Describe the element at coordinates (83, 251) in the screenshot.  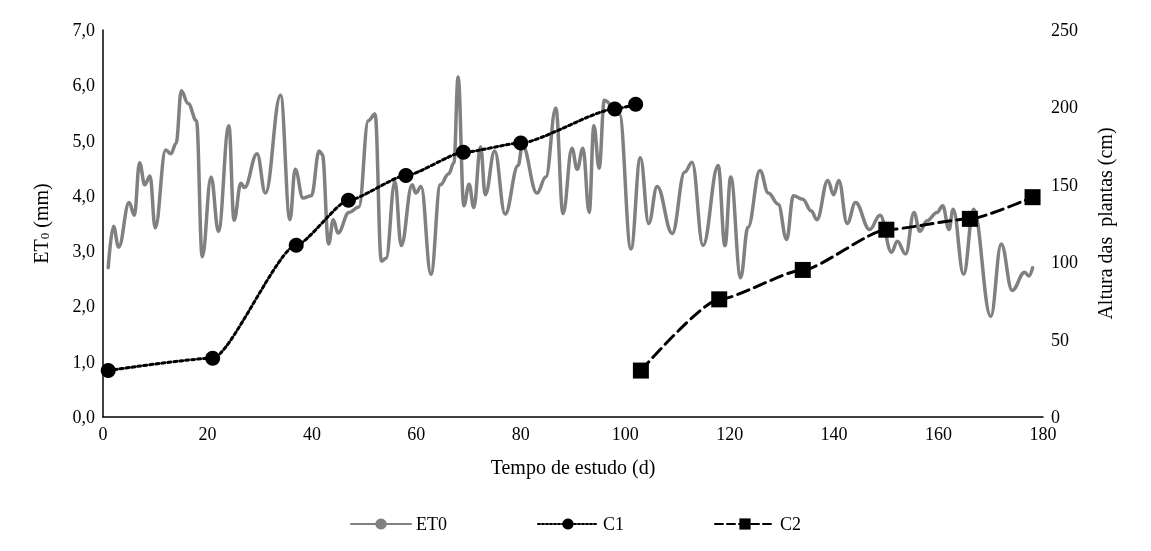
I see `y-tick-label: 3,0` at that location.